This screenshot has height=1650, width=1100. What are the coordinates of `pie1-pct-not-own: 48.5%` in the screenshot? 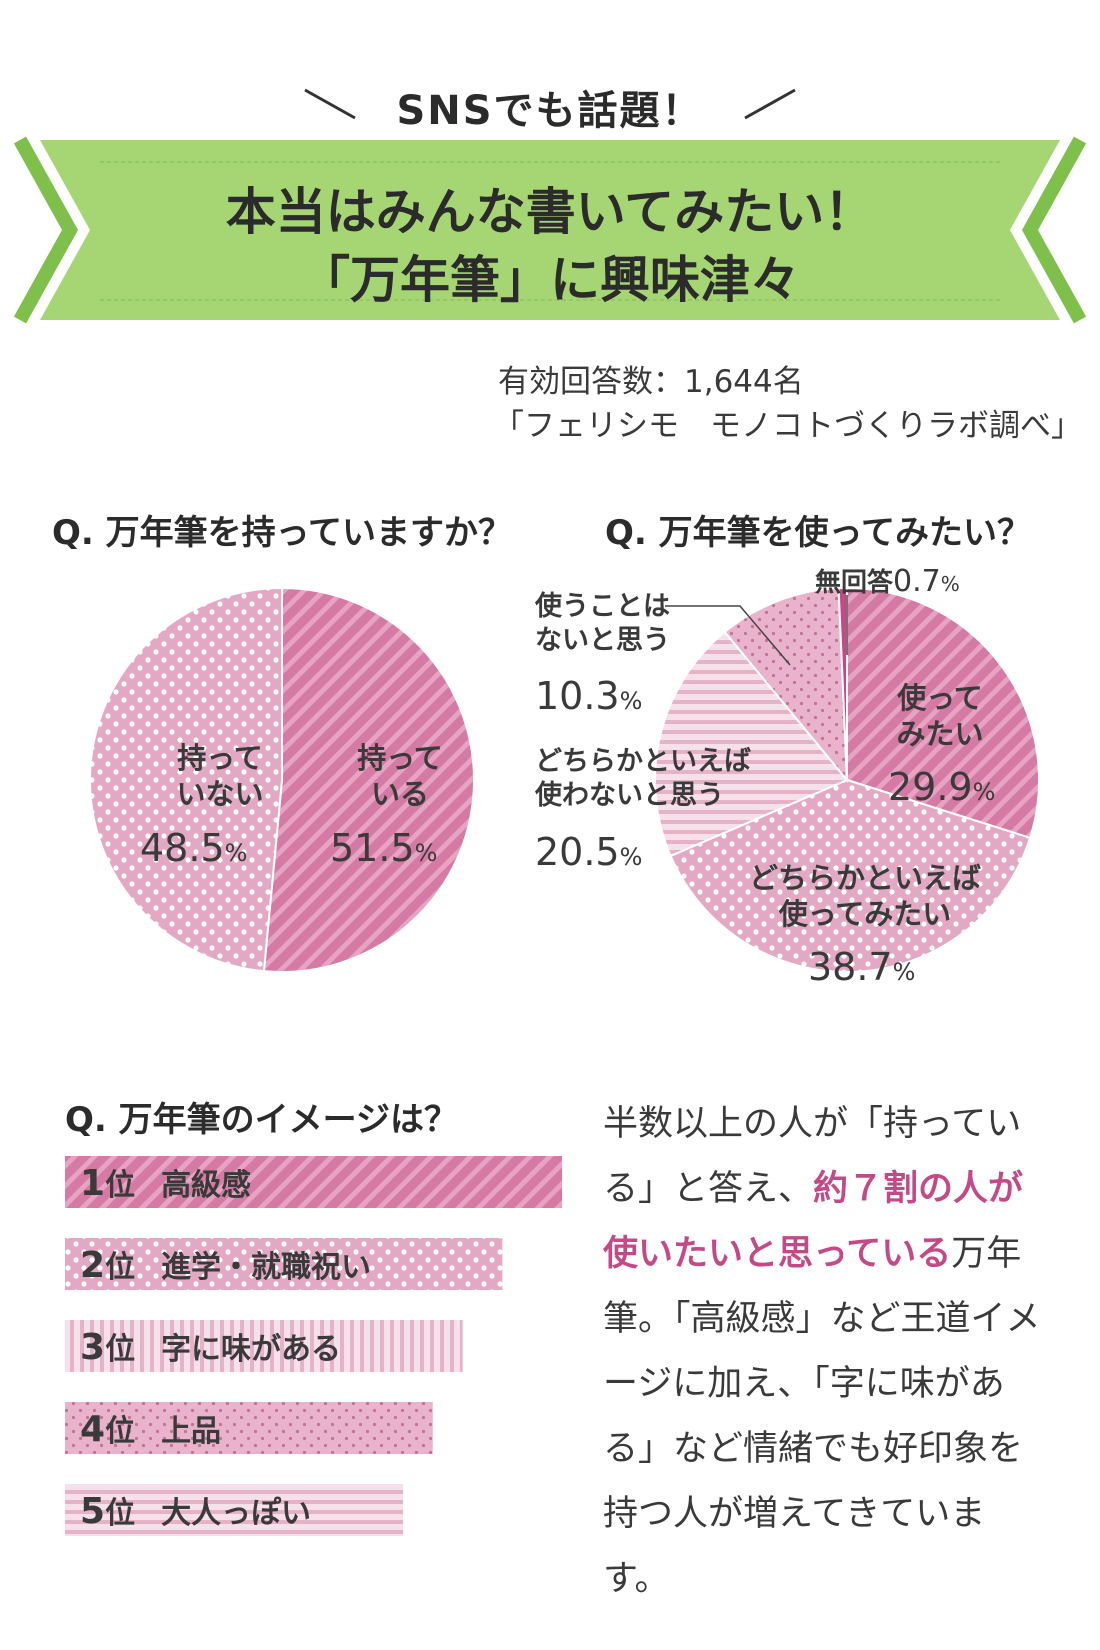 It's located at (194, 848).